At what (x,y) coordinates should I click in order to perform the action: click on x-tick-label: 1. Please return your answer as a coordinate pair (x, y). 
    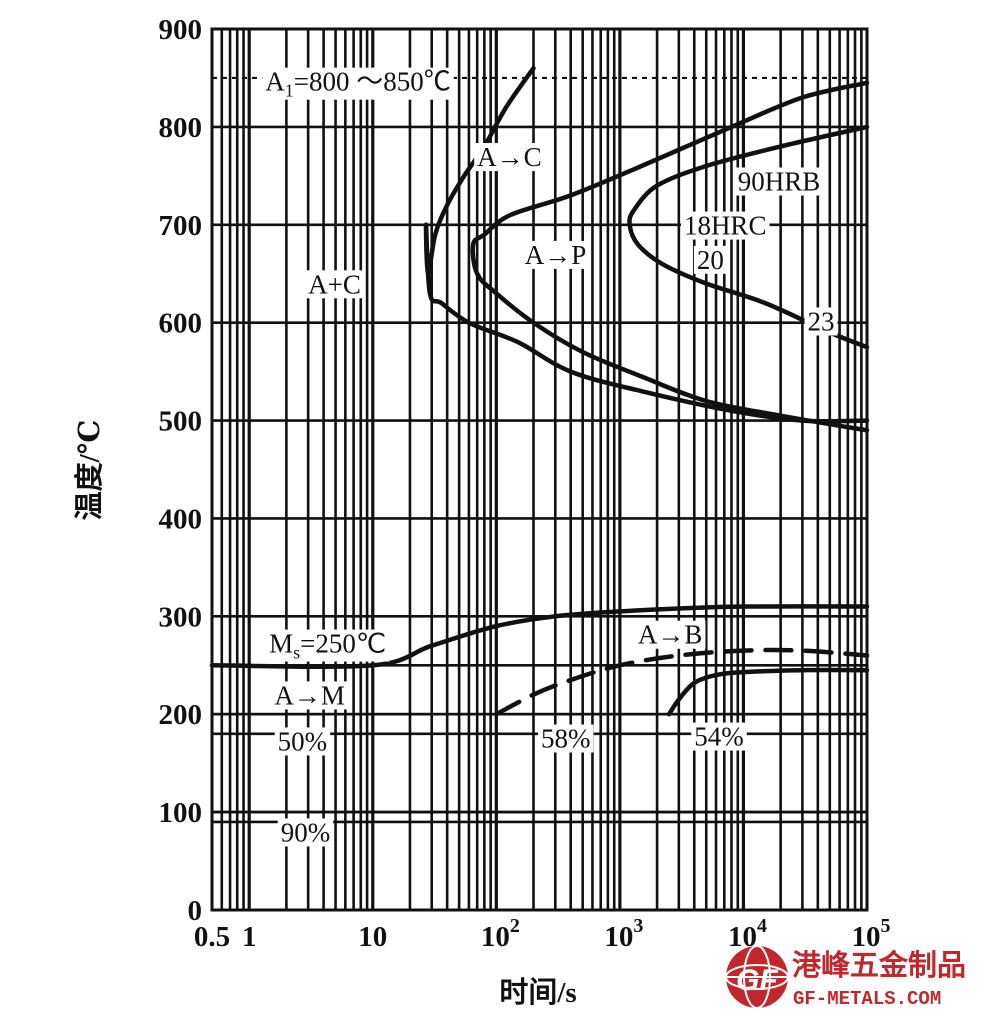
    Looking at the image, I should click on (249, 937).